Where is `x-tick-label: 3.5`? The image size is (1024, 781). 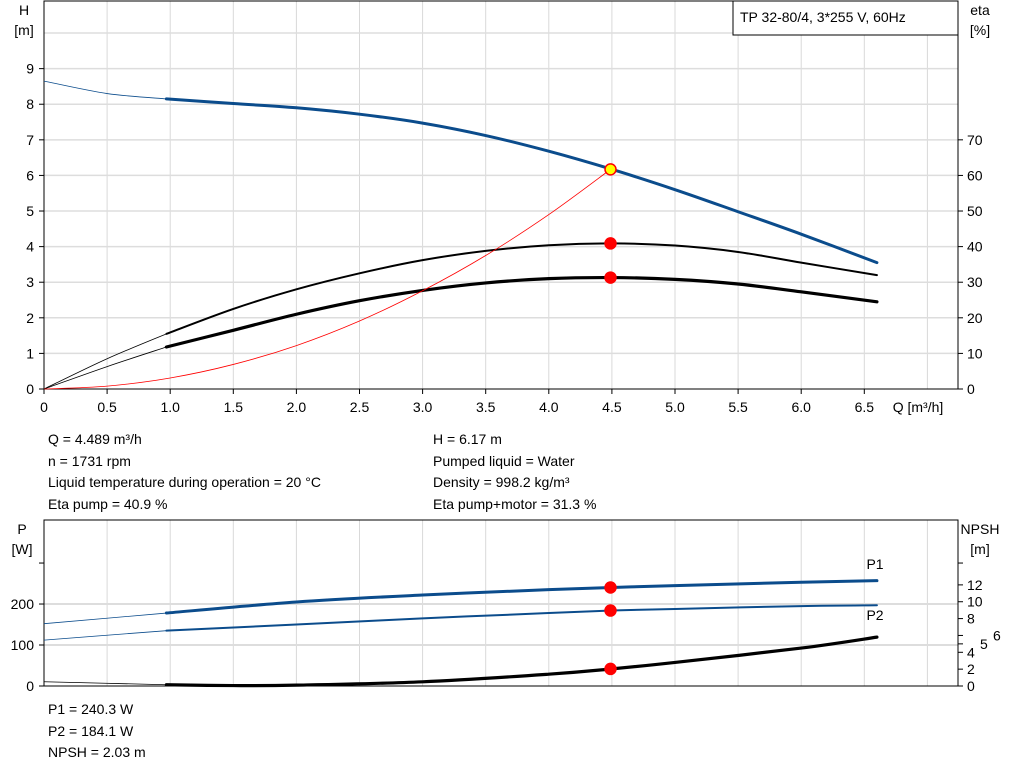 x-tick-label: 3.5 is located at coordinates (486, 407).